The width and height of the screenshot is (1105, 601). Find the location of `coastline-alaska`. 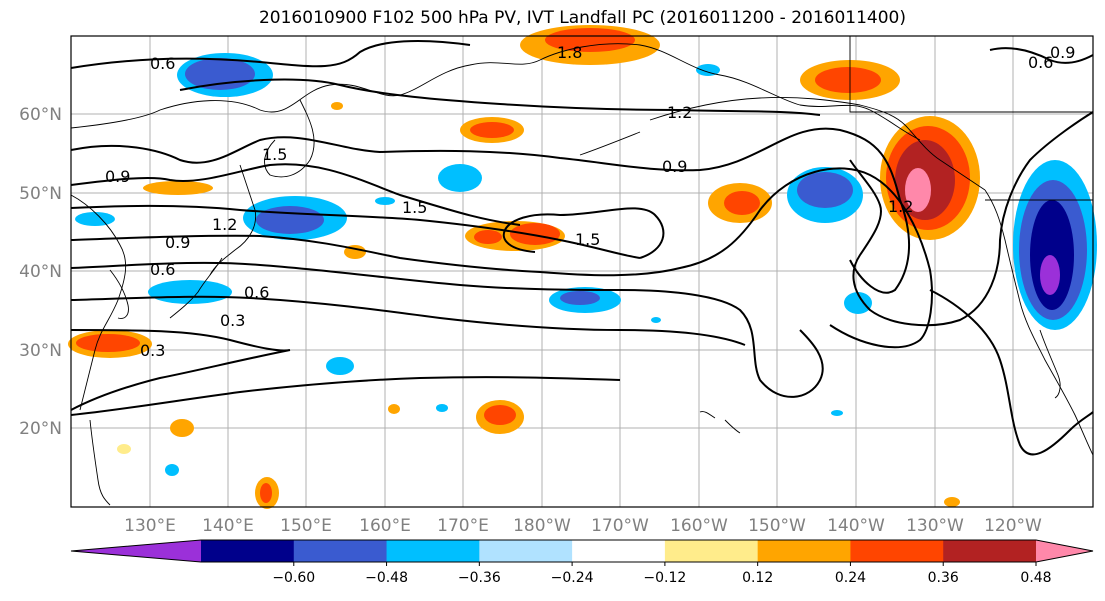

coastline-alaska is located at coordinates (817, 144).